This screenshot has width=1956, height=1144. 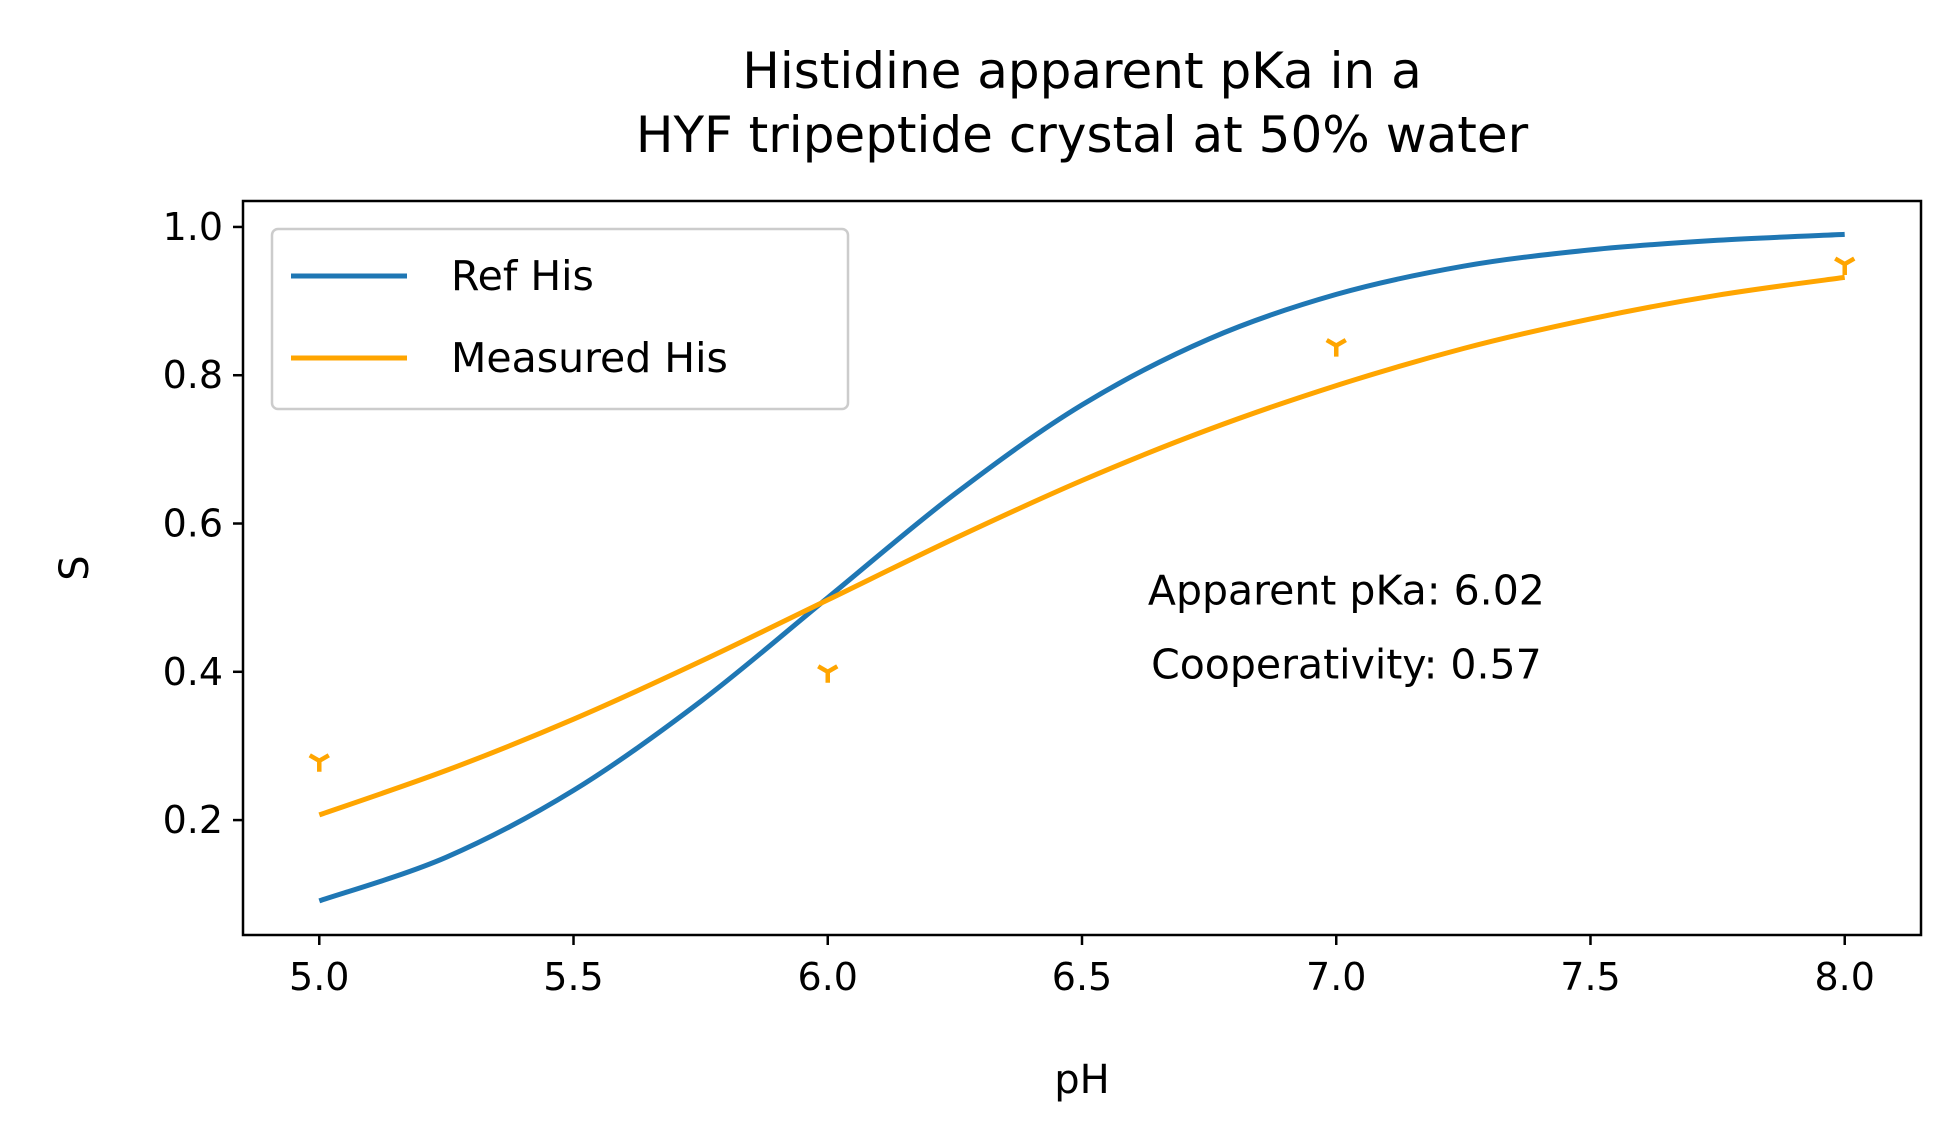 What do you see at coordinates (193, 672) in the screenshot?
I see `y-tick-label: 0.4` at bounding box center [193, 672].